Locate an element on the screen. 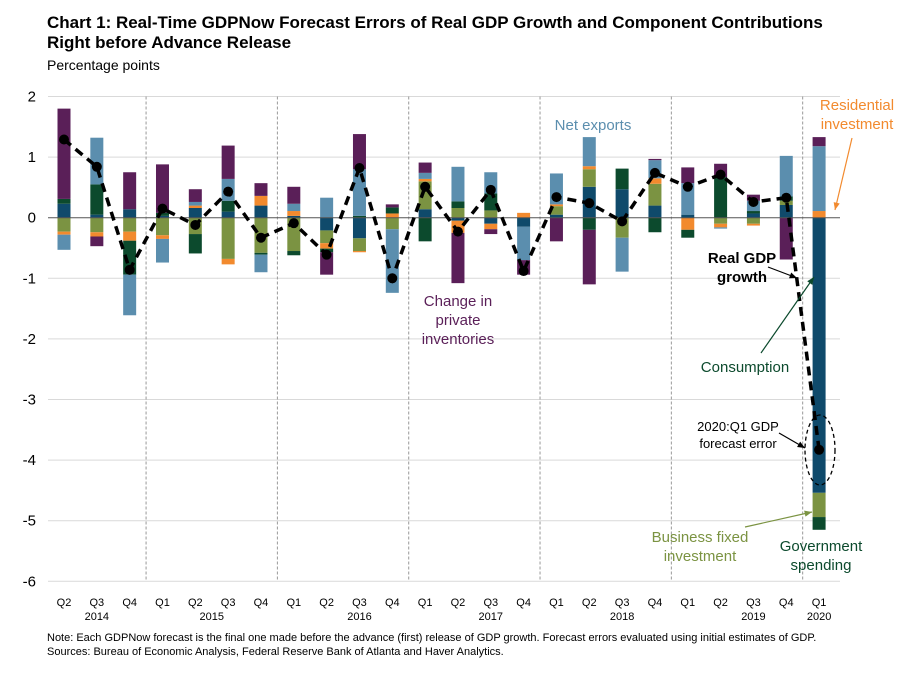 The width and height of the screenshot is (900, 675). annotation-forecast-error: 2020:Q1 GDP is located at coordinates (738, 426).